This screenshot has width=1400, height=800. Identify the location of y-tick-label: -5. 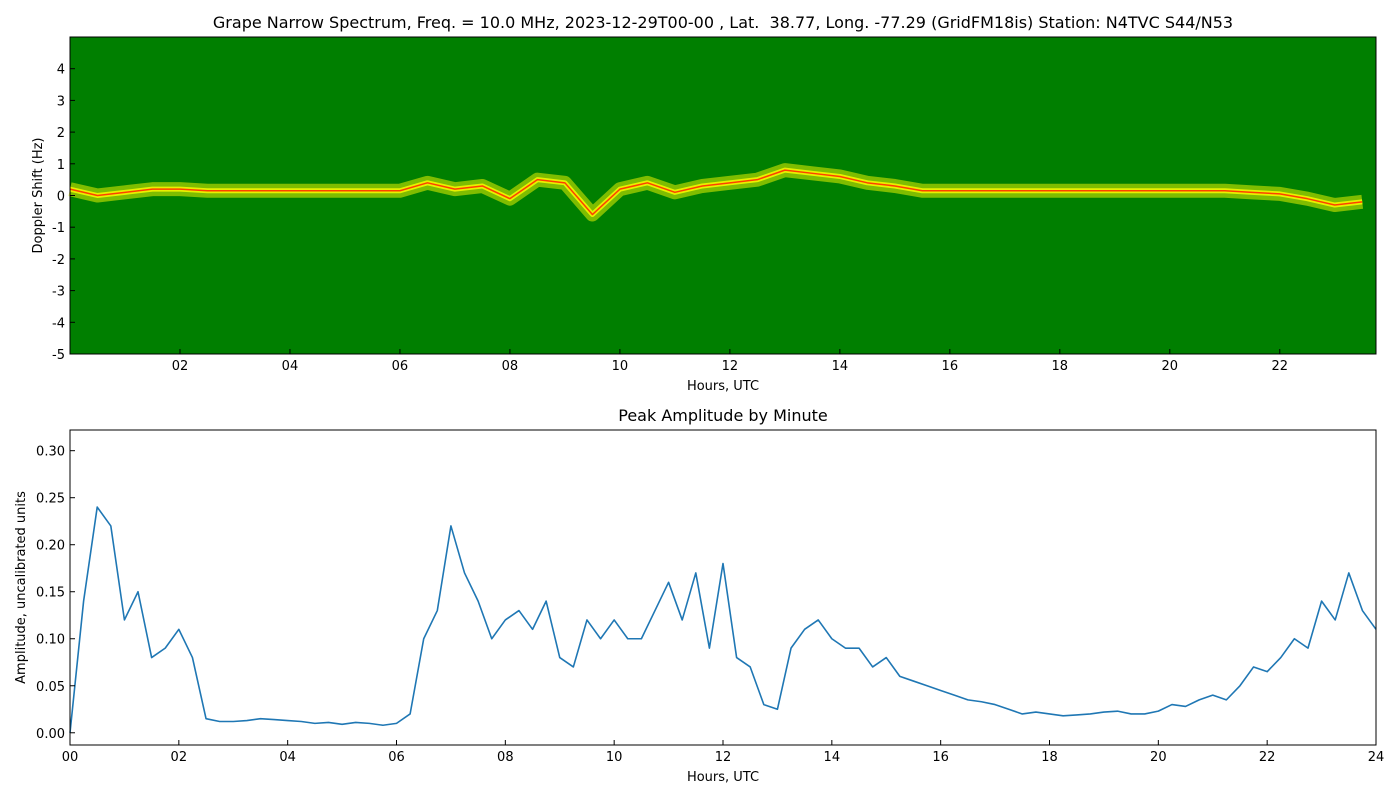
(58, 355).